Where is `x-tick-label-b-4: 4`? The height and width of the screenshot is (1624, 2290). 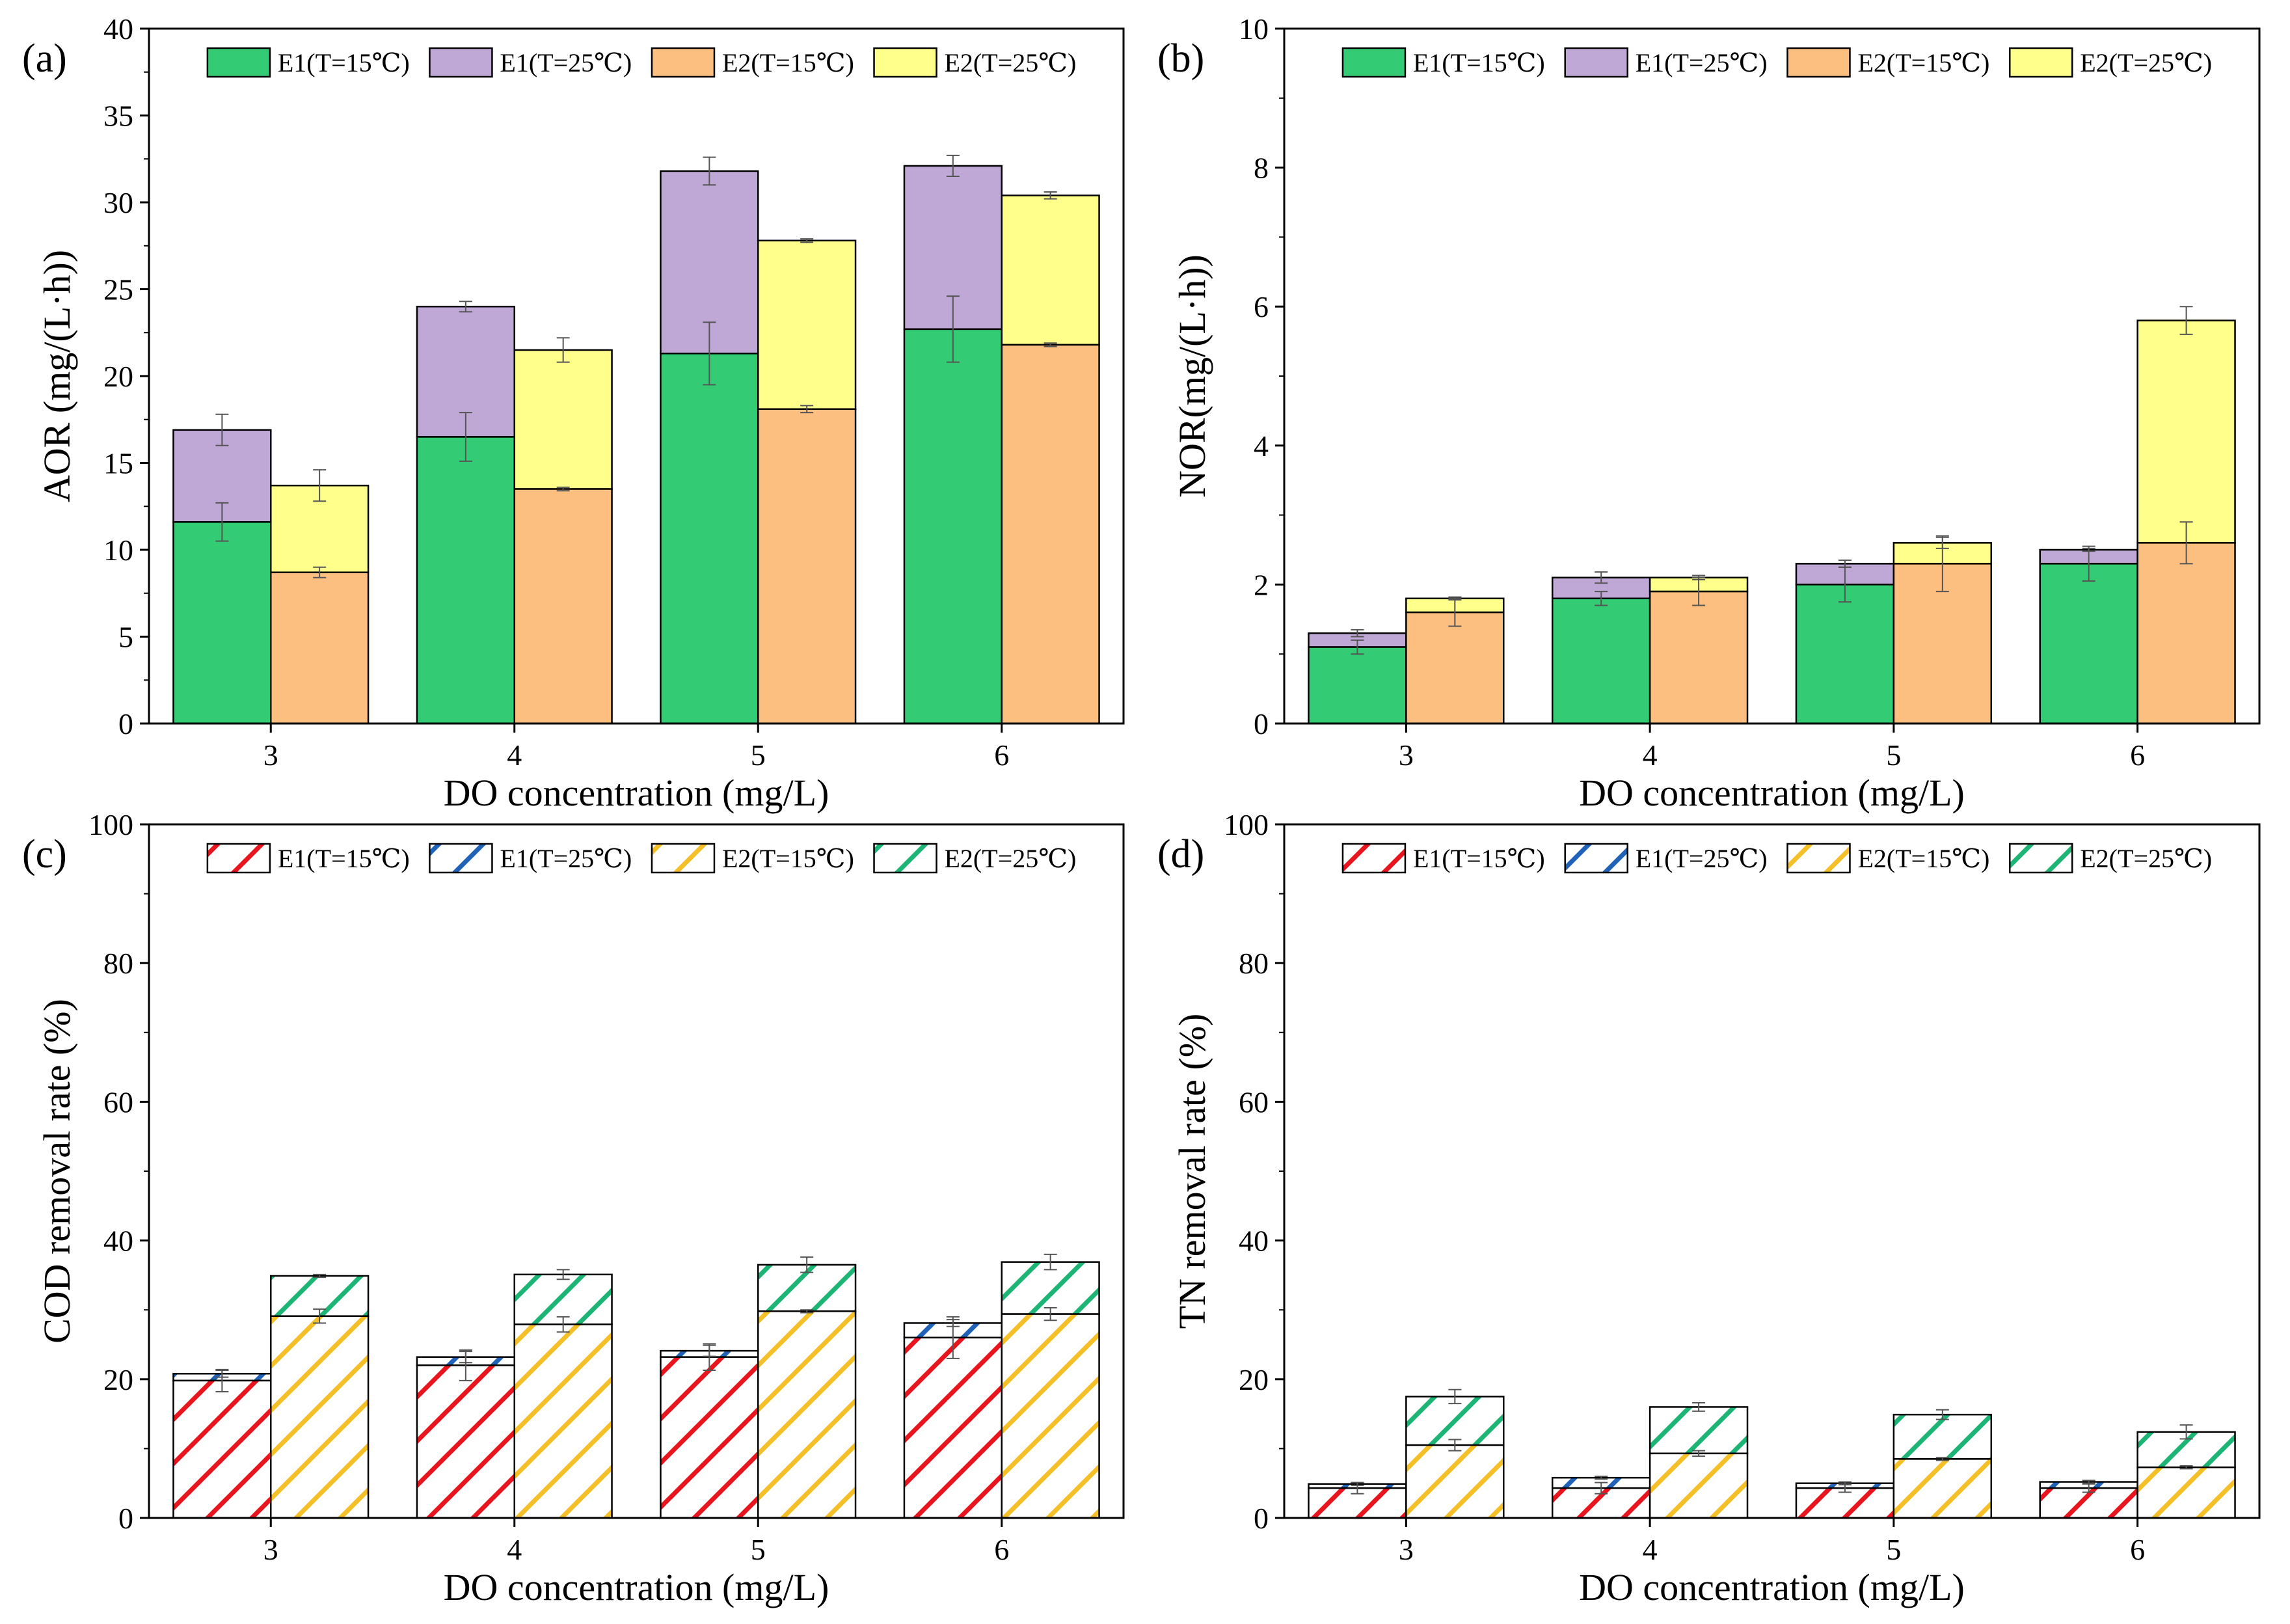
x-tick-label-b-4: 4 is located at coordinates (1650, 755).